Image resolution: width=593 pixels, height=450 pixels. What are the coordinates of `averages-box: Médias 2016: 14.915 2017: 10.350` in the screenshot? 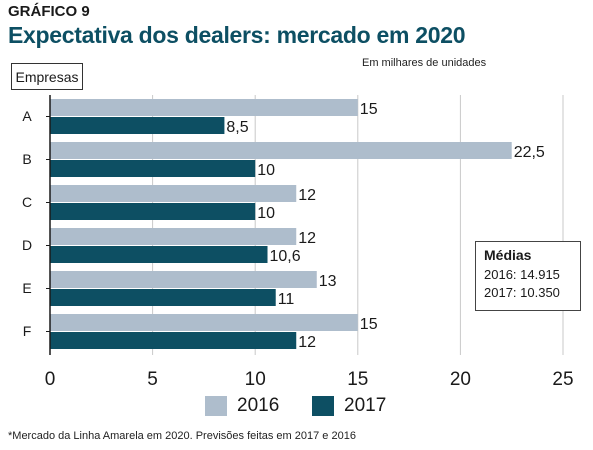 It's located at (528, 276).